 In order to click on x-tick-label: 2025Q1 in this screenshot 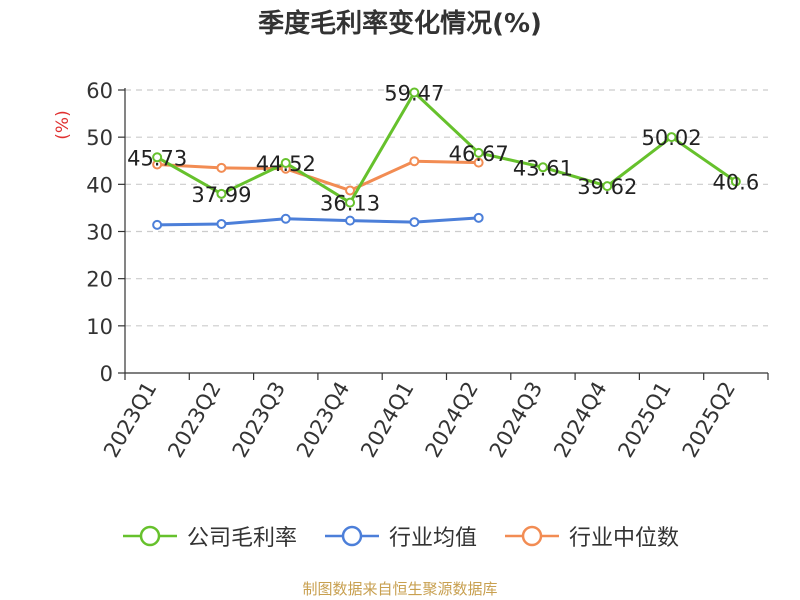, I will do `click(644, 420)`.